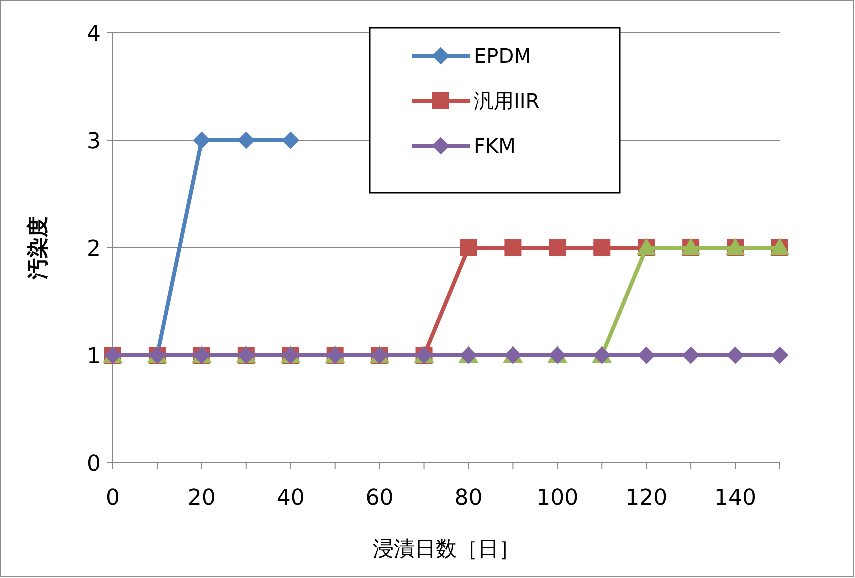  Describe the element at coordinates (94, 249) in the screenshot. I see `y-tick-label: 2` at that location.